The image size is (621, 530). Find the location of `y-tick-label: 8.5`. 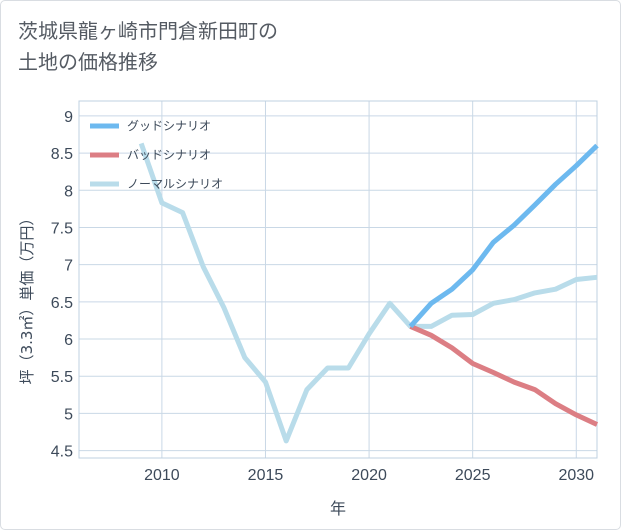

y-tick-label: 8.5 is located at coordinates (62, 154).